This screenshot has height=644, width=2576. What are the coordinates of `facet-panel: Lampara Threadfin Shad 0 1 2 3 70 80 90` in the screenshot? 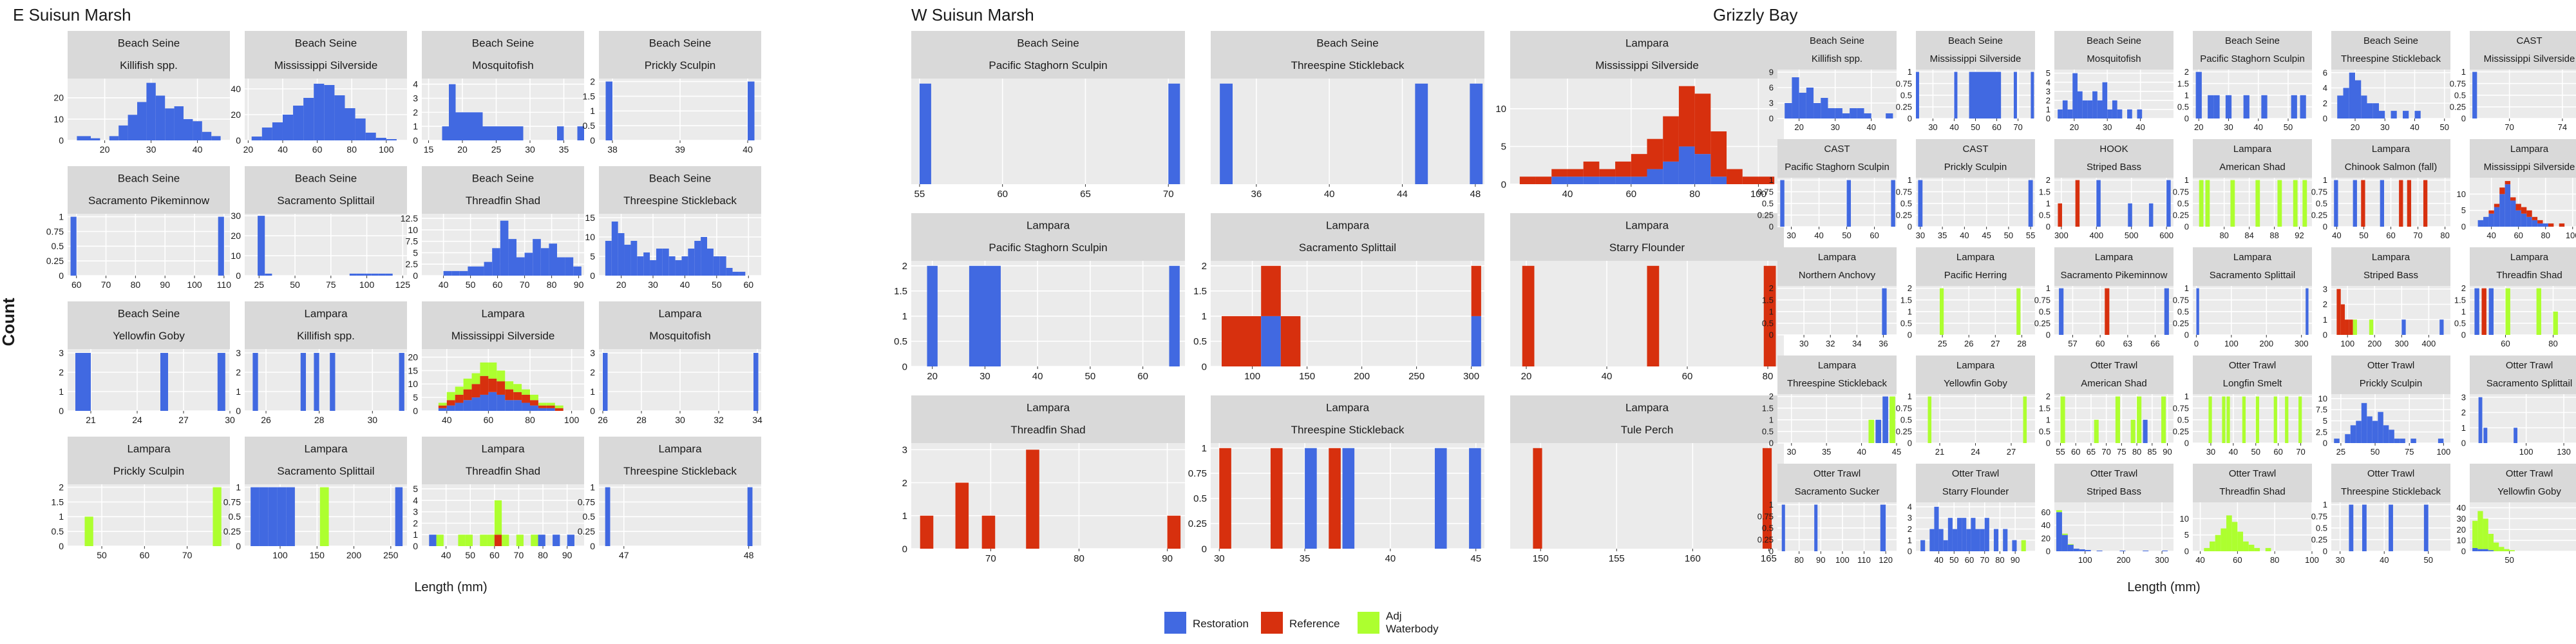 It's located at (1043, 480).